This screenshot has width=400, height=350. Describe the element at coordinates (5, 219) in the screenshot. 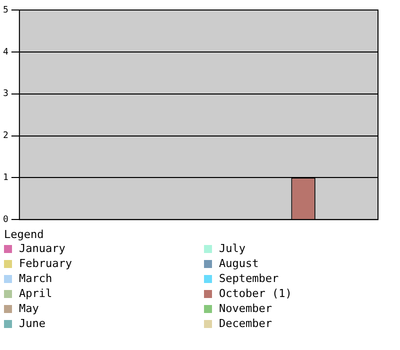

I see `y-tick-label: 0` at that location.